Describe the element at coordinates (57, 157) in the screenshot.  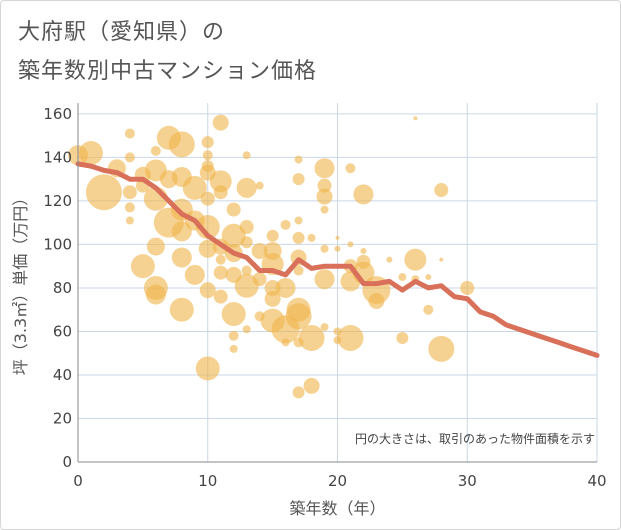
I see `y-tick-label: 140` at that location.